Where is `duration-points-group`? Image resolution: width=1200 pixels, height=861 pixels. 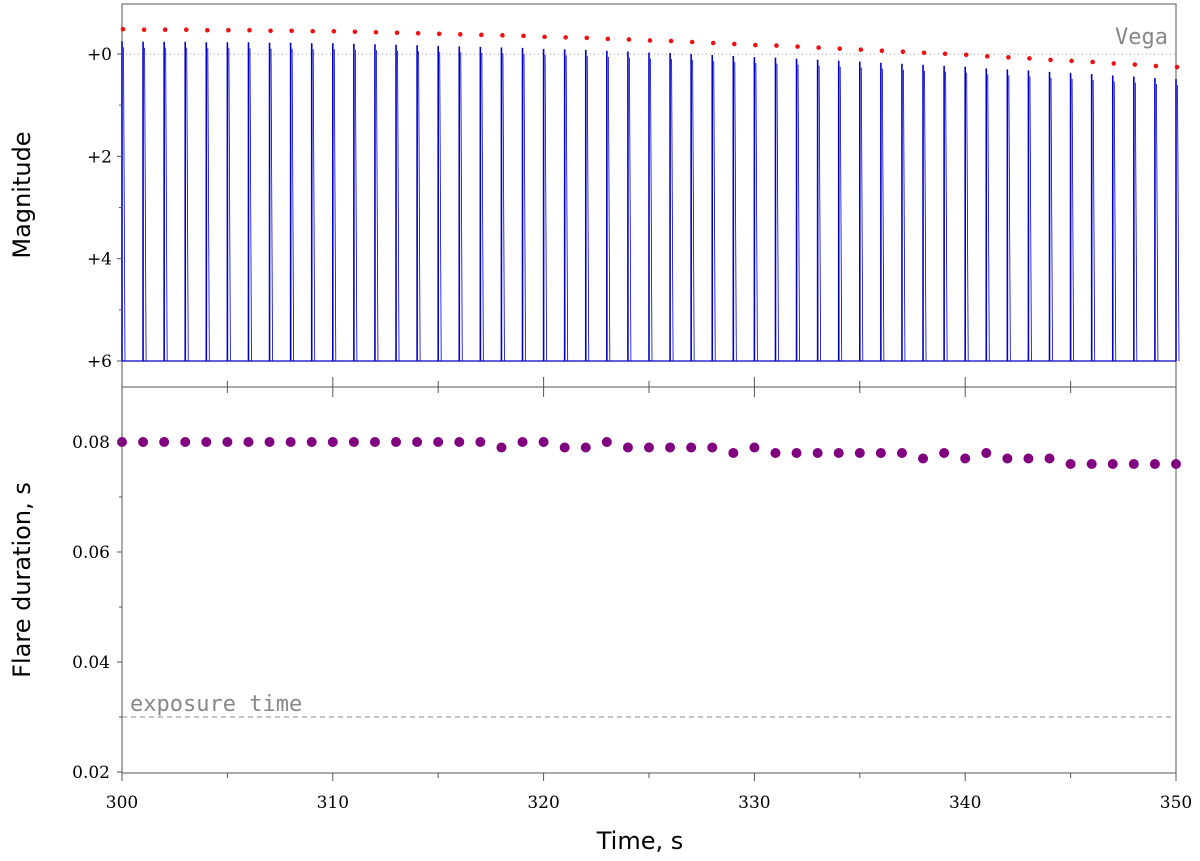
duration-points-group is located at coordinates (649, 453).